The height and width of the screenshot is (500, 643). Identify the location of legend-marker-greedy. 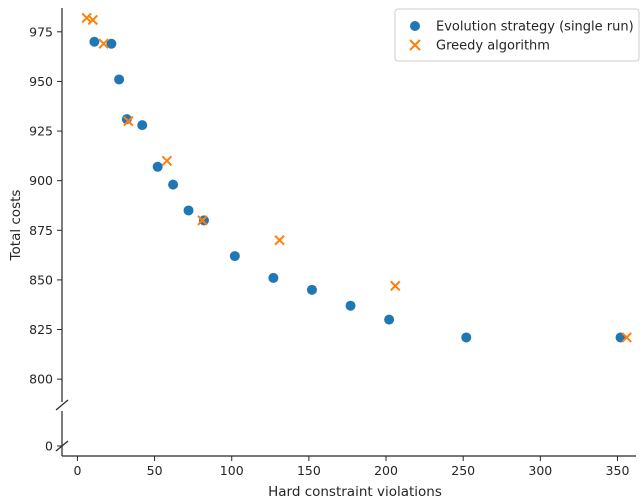
(415, 45).